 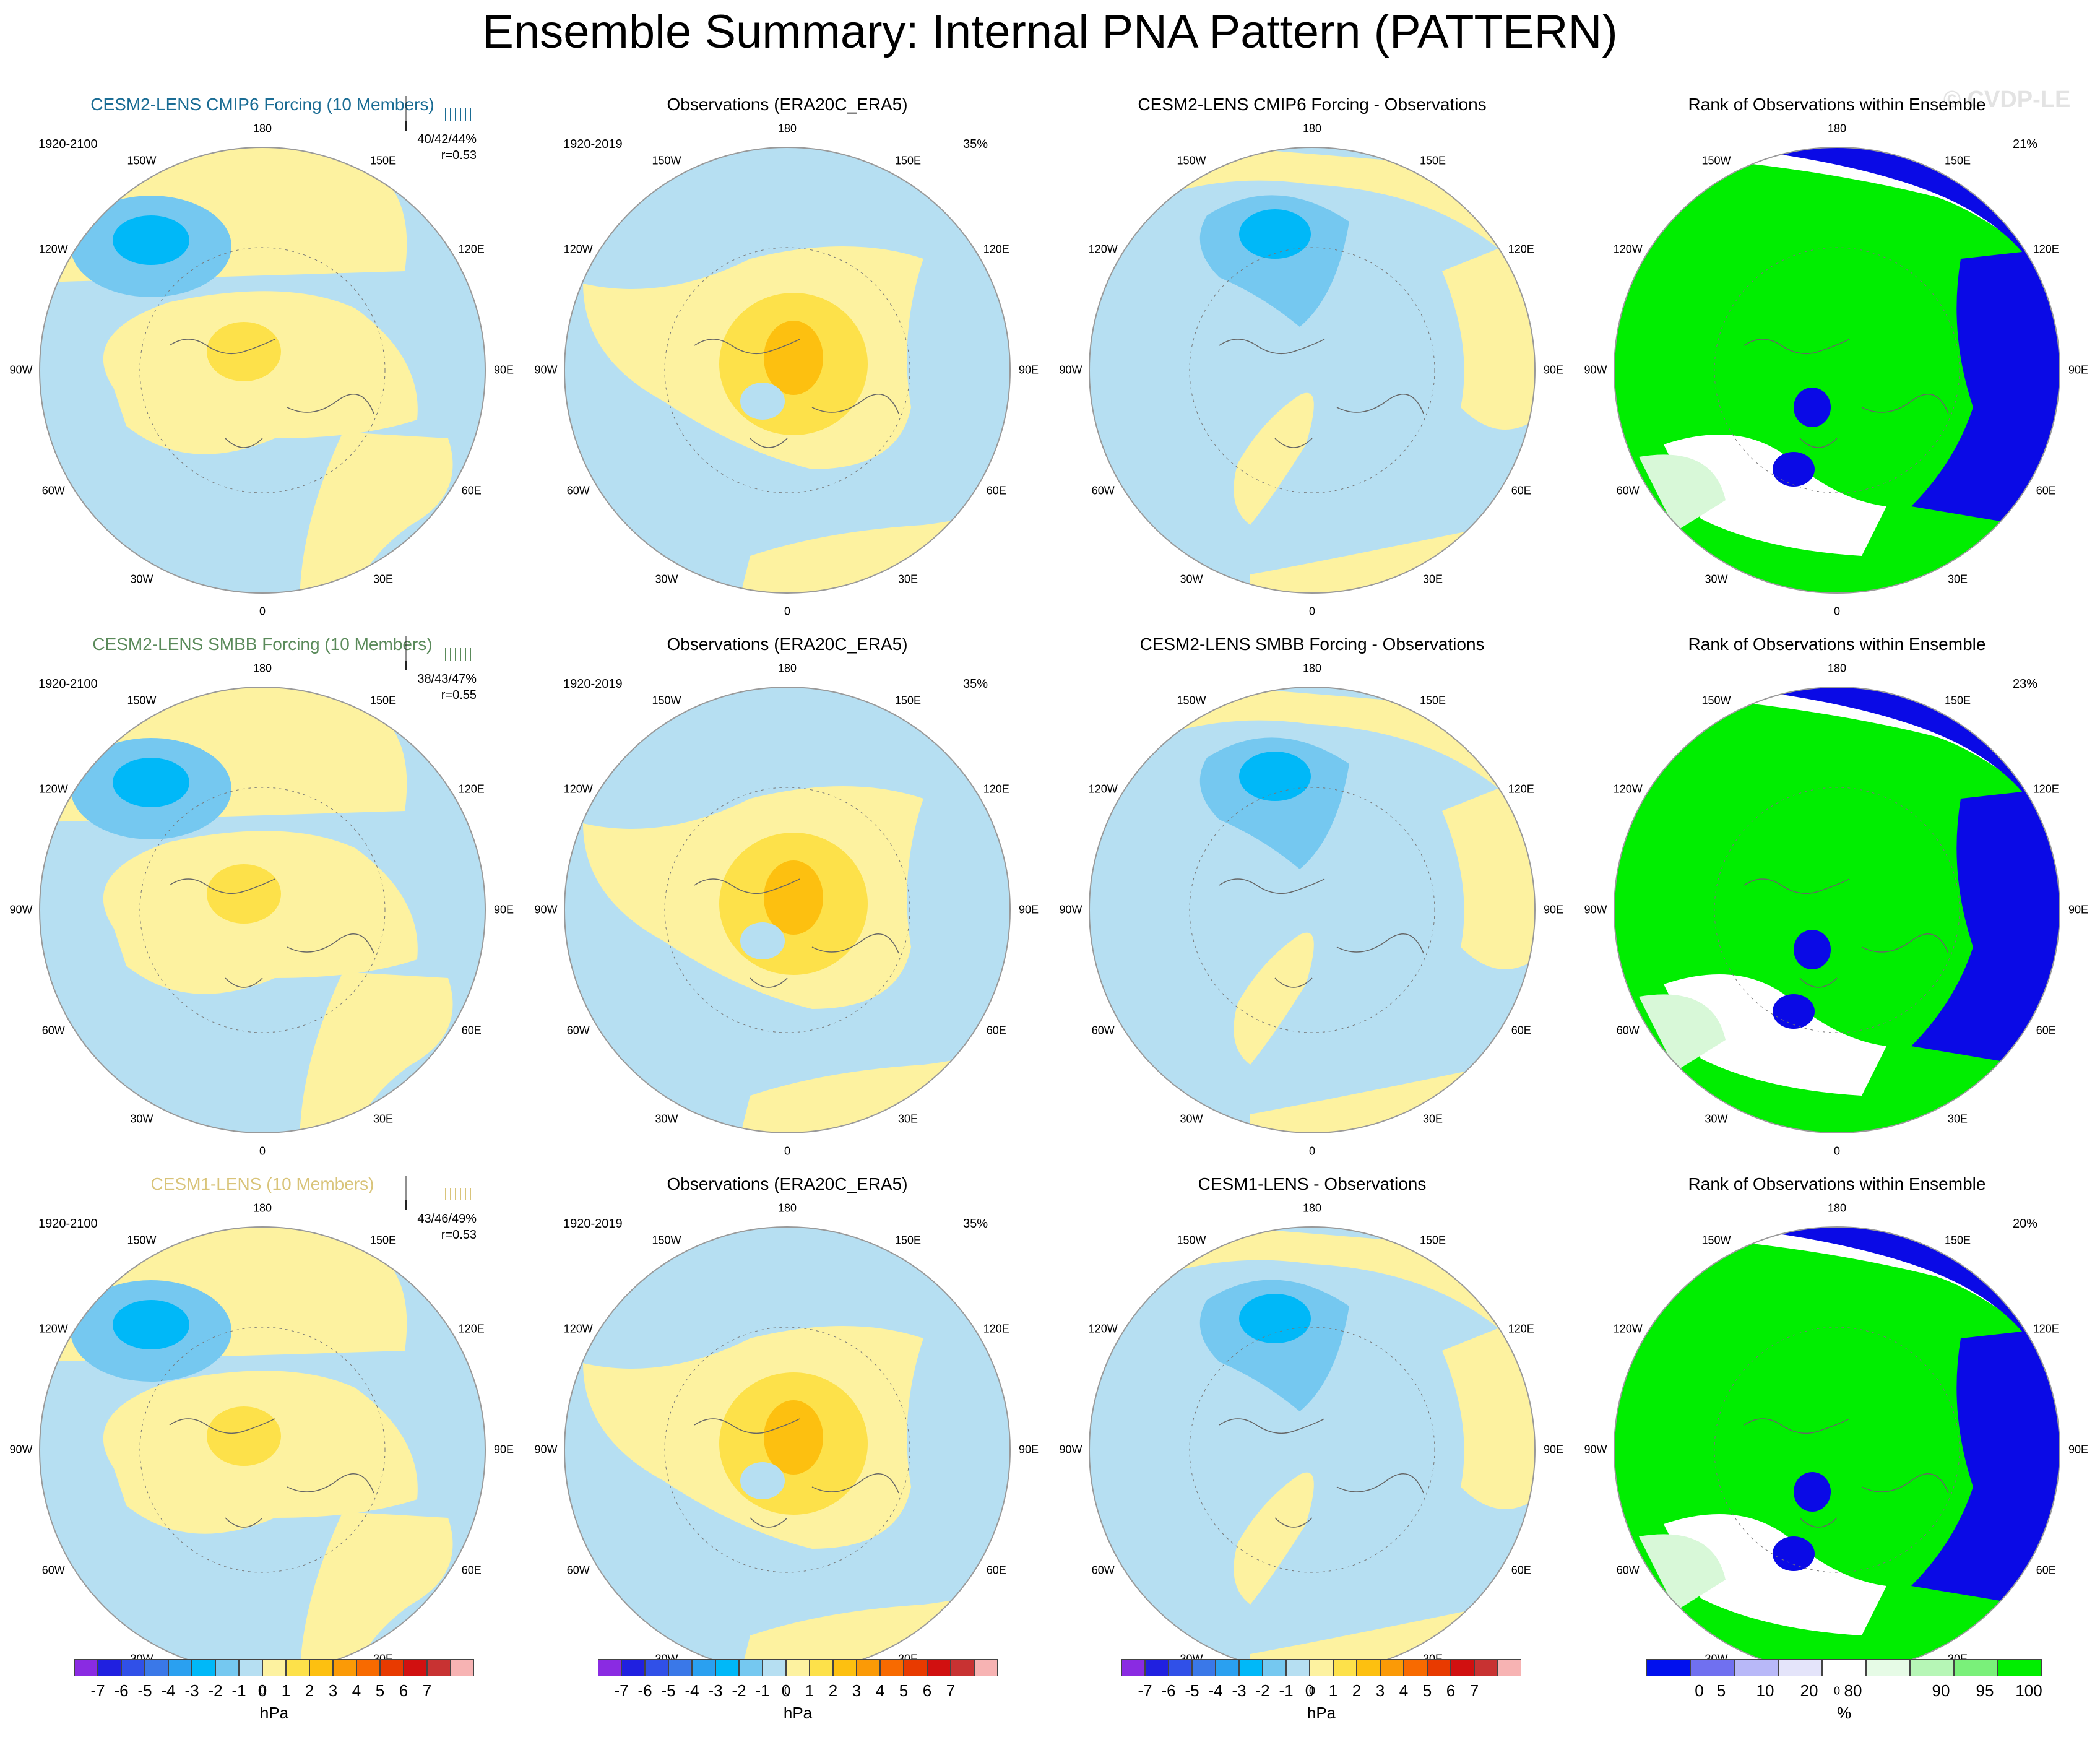 What do you see at coordinates (2025, 144) in the screenshot?
I see `rank-pct: 21%` at bounding box center [2025, 144].